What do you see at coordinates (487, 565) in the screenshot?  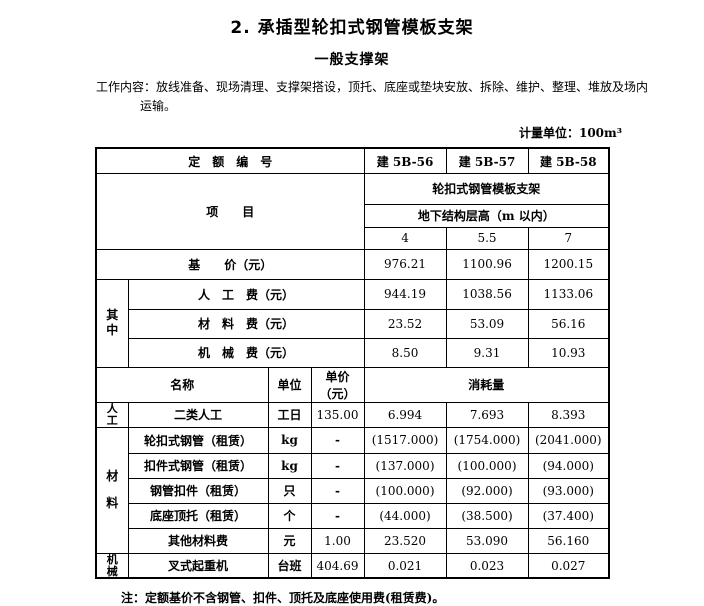 I see `detail-value-cell: 0.023` at bounding box center [487, 565].